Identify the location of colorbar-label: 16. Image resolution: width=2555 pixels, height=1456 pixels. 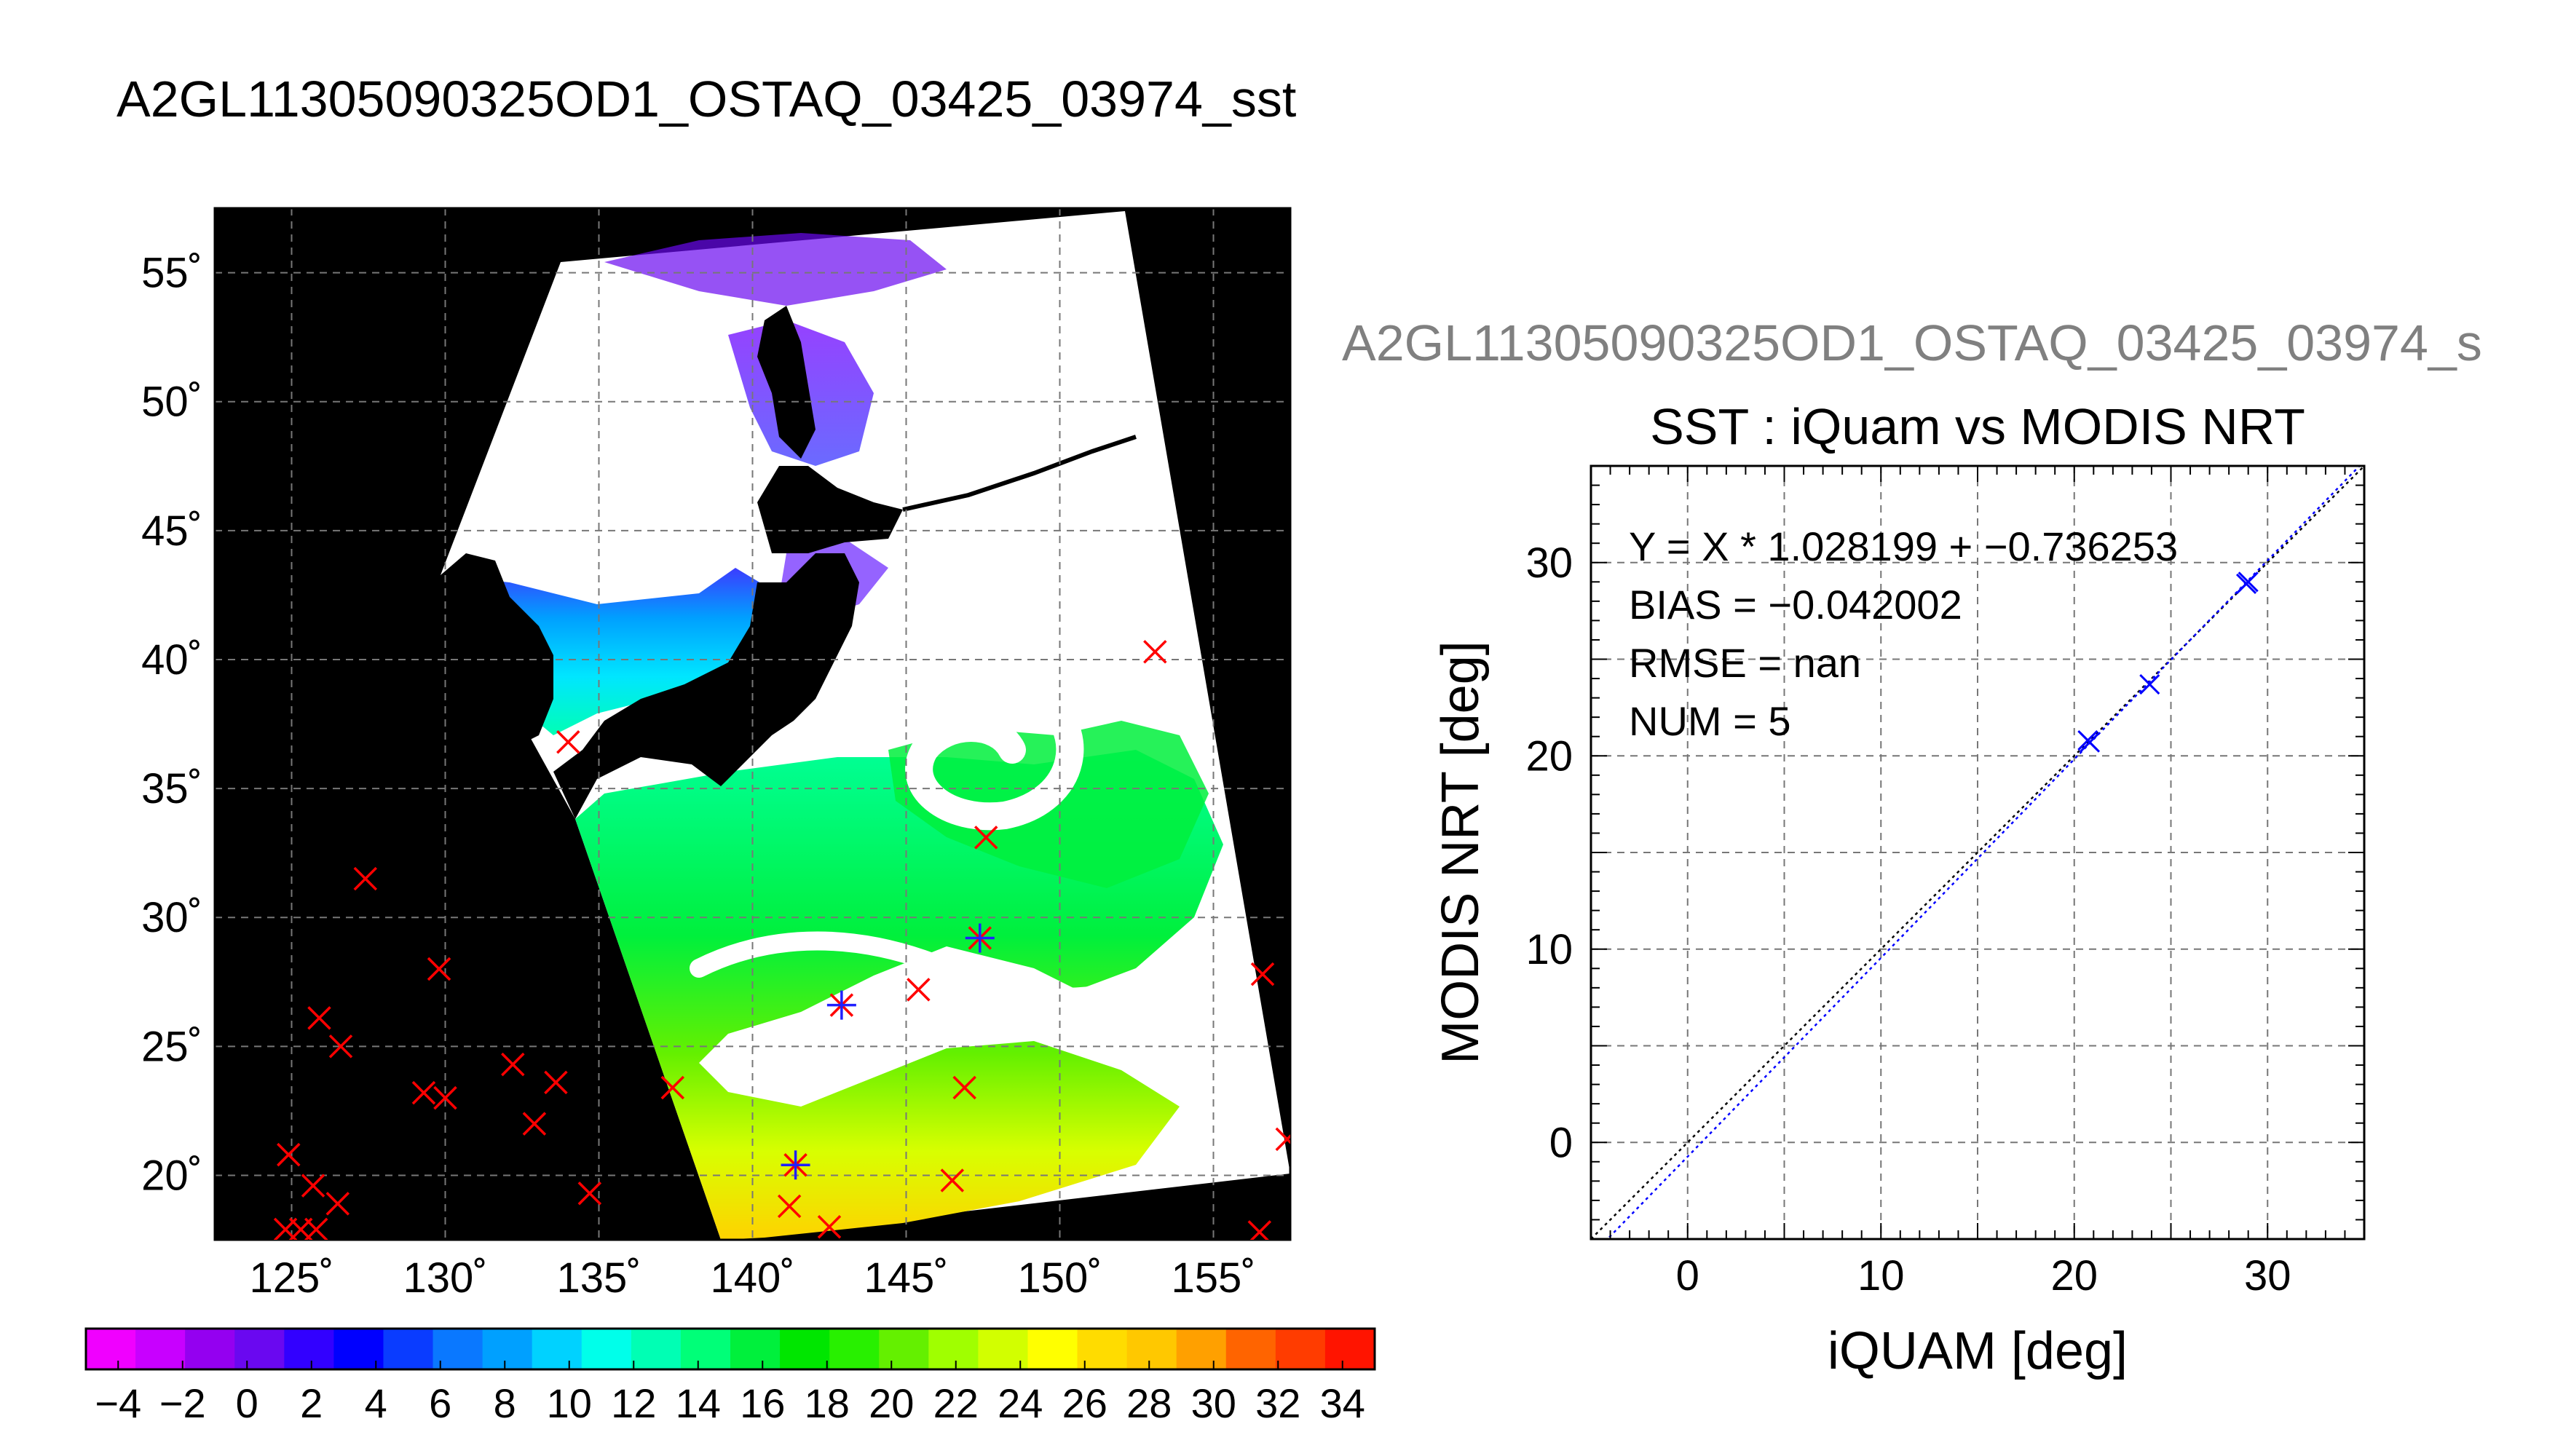
(762, 1403).